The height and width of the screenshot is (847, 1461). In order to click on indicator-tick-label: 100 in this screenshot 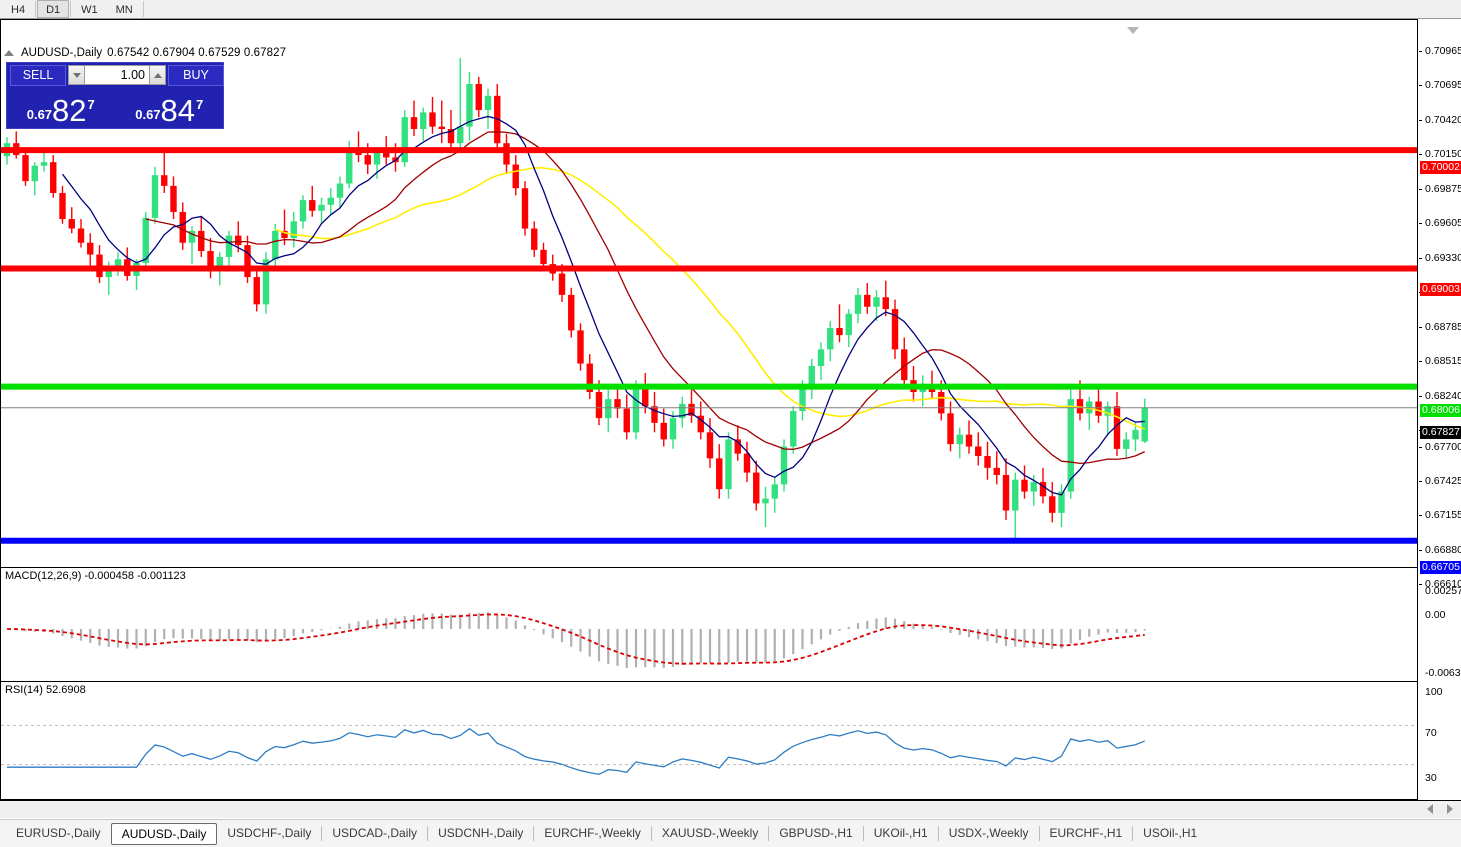, I will do `click(1434, 692)`.